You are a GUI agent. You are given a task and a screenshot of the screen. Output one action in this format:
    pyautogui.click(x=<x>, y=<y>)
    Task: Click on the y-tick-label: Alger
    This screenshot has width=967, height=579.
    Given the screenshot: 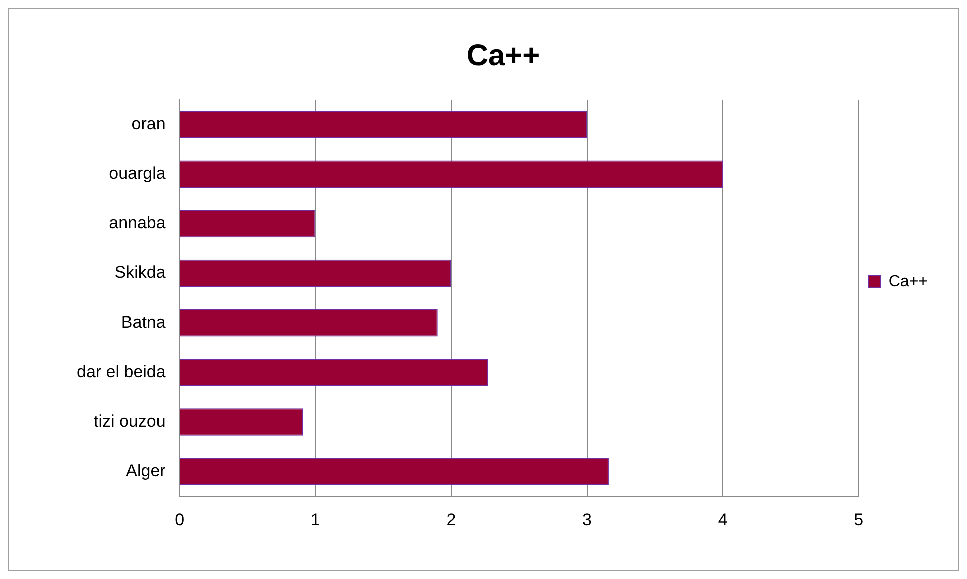 What is the action you would take?
    pyautogui.click(x=146, y=471)
    